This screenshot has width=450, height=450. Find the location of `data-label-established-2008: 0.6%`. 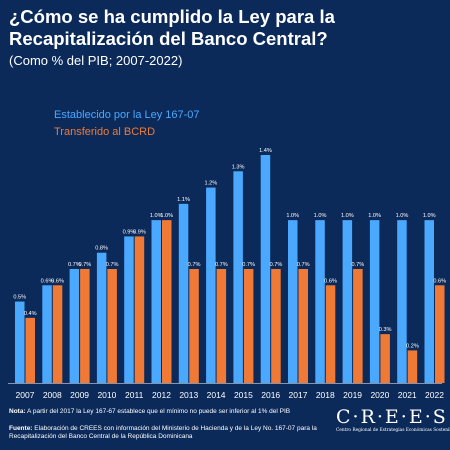

data-label-established-2008: 0.6% is located at coordinates (47, 281).